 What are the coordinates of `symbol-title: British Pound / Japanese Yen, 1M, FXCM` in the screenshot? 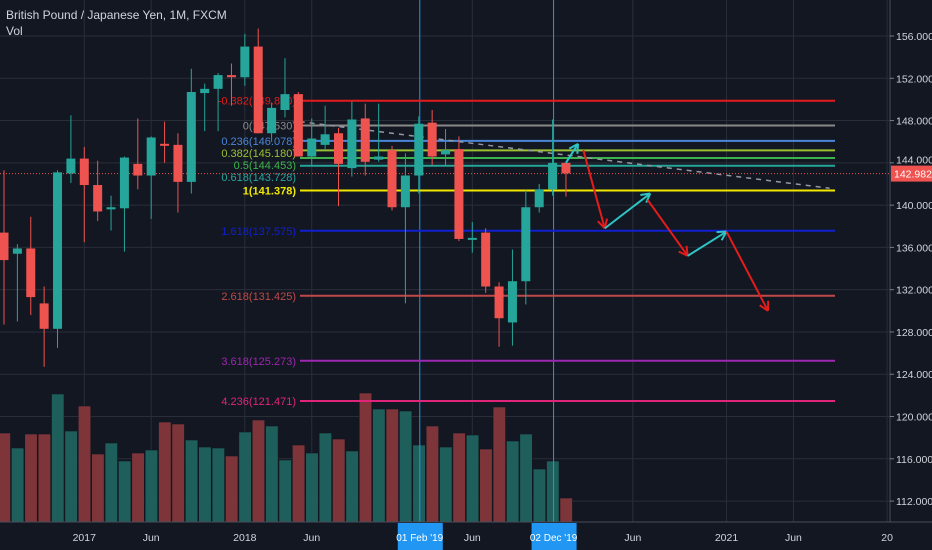 It's located at (116, 15).